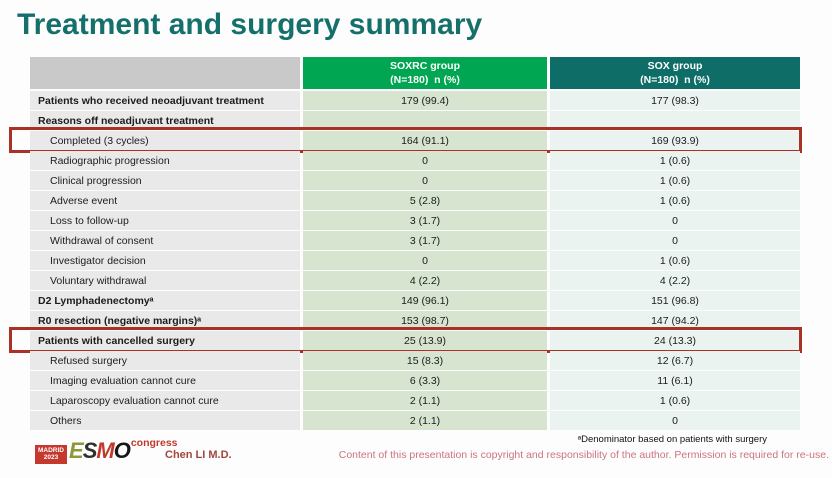 Image resolution: width=832 pixels, height=478 pixels. I want to click on soxrc-value: 25 (13.9), so click(425, 340).